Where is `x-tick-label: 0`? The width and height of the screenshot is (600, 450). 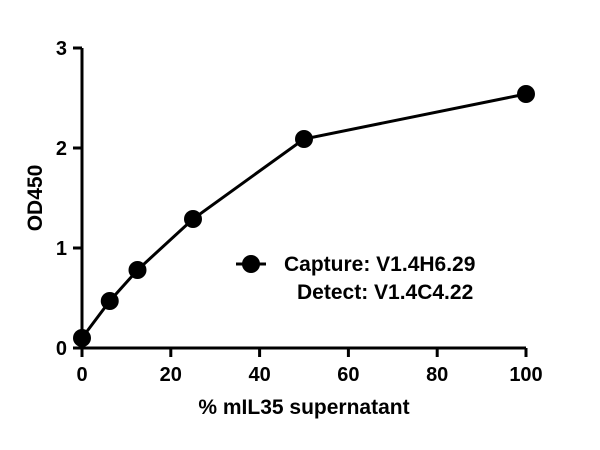
x-tick-label: 0 is located at coordinates (81, 375).